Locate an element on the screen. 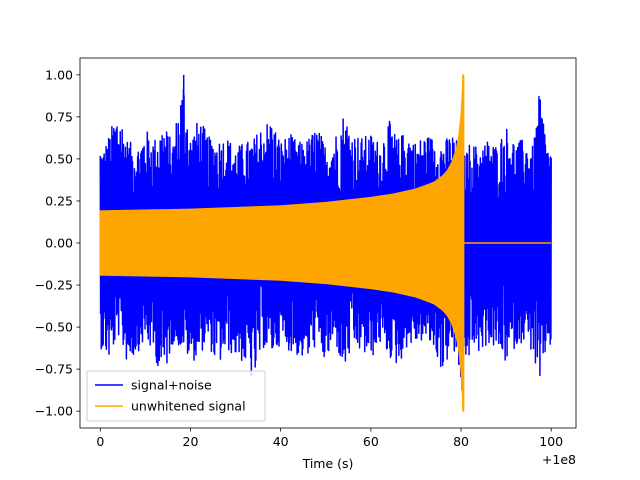 This screenshot has height=480, width=640. legend-label-signal-noise: signal+noise is located at coordinates (171, 385).